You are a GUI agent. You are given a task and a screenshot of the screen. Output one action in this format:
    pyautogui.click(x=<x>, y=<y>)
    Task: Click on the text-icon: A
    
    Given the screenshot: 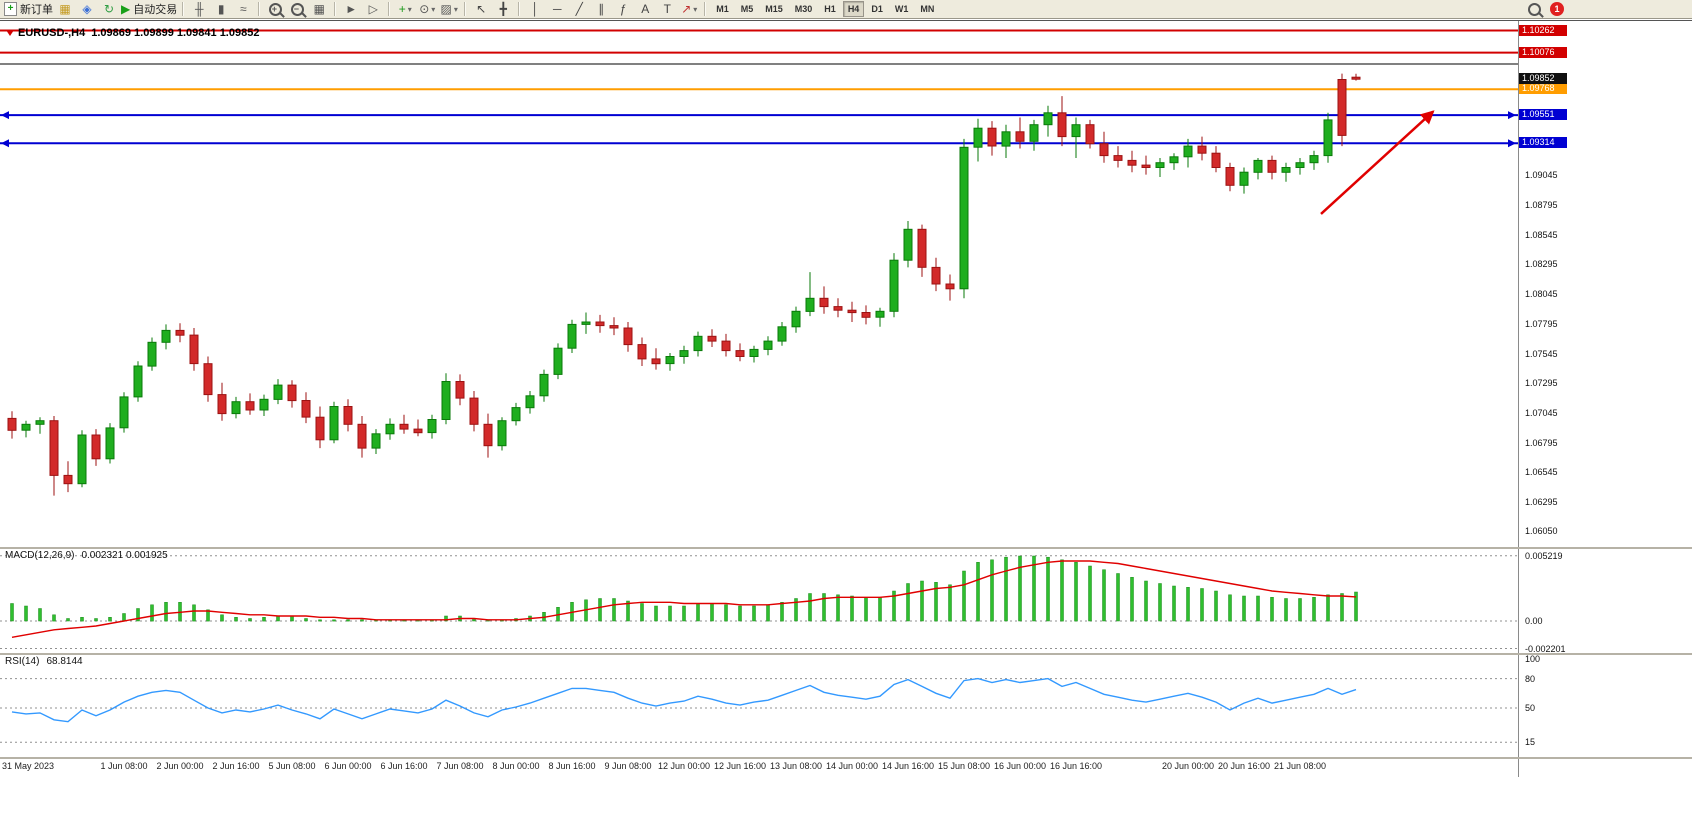 What is the action you would take?
    pyautogui.click(x=645, y=9)
    